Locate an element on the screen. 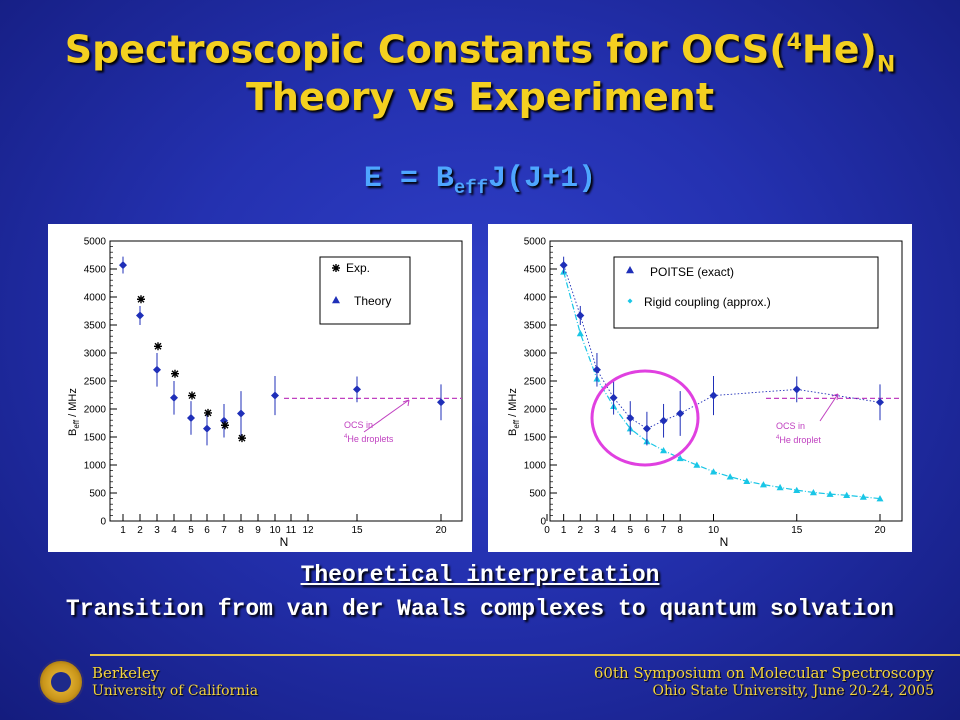 This screenshot has height=720, width=960. legend-theory-label: Theory is located at coordinates (372, 301).